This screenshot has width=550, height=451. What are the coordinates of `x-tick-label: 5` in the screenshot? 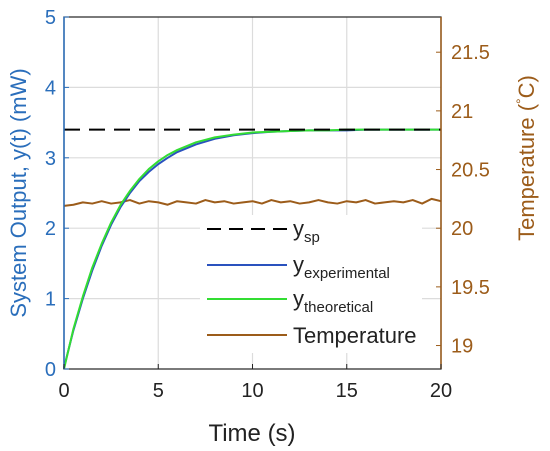 It's located at (158, 391).